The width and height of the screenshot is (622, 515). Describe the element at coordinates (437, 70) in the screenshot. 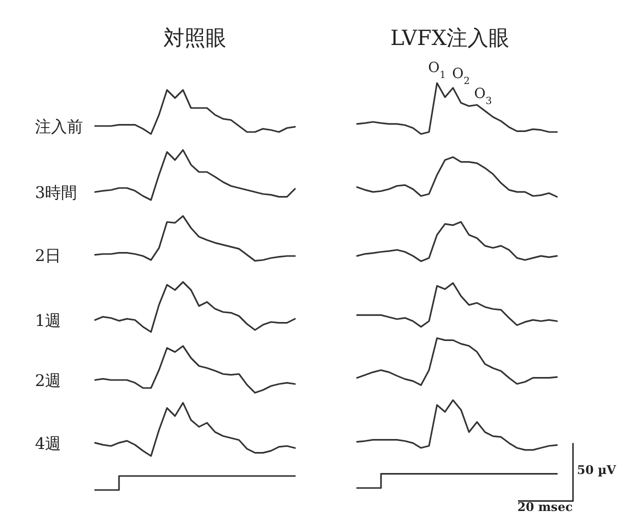

I see `text: O$_{1}$` at that location.